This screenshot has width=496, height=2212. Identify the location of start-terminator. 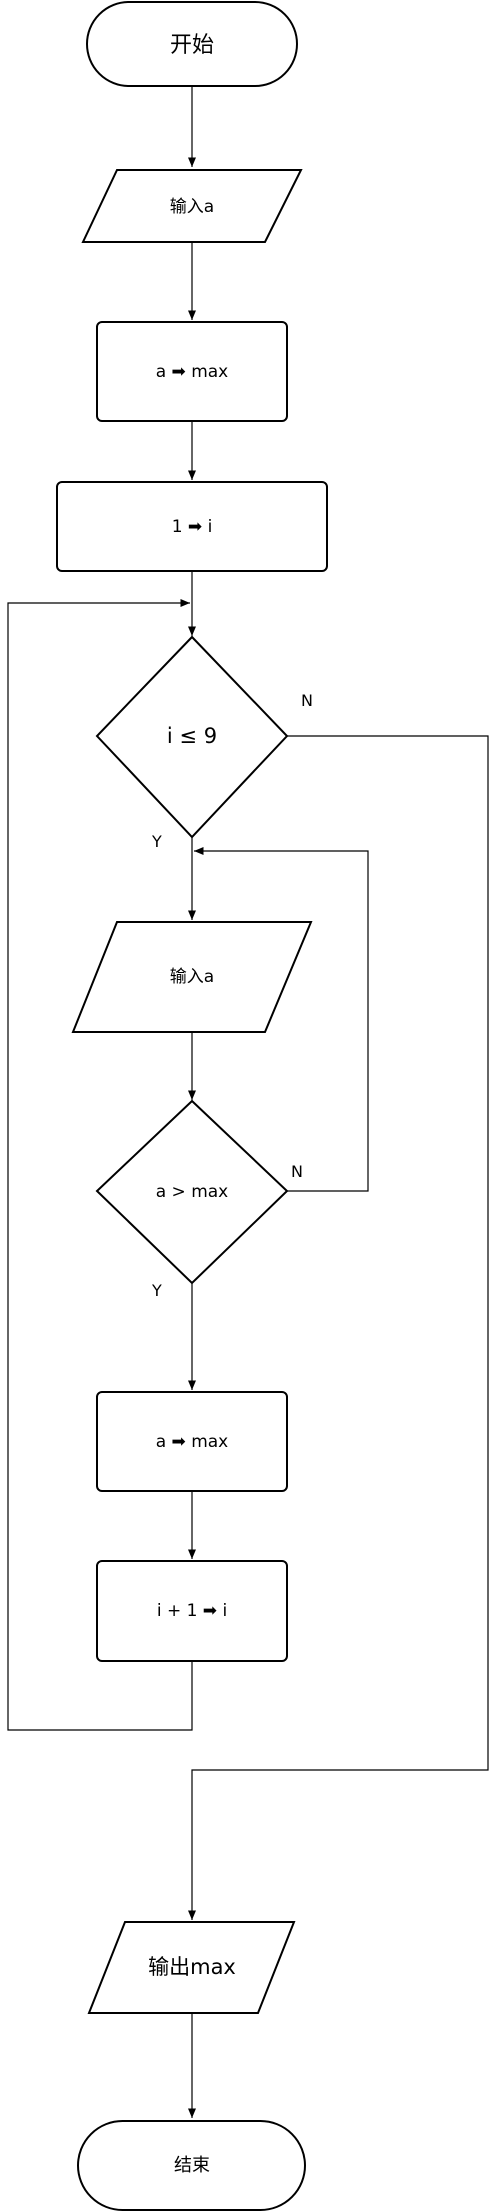
(192, 44).